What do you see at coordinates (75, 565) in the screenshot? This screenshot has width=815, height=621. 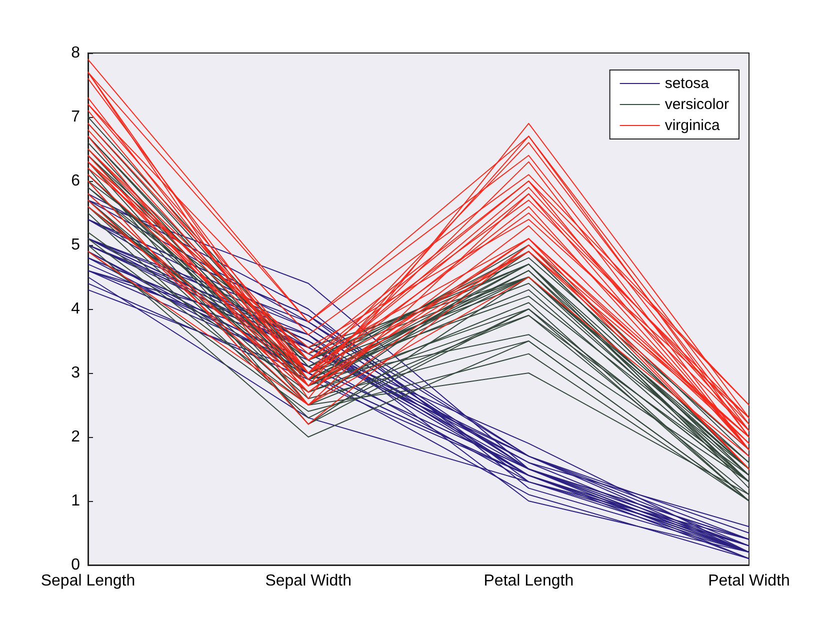 I see `y-tick-label: 0` at bounding box center [75, 565].